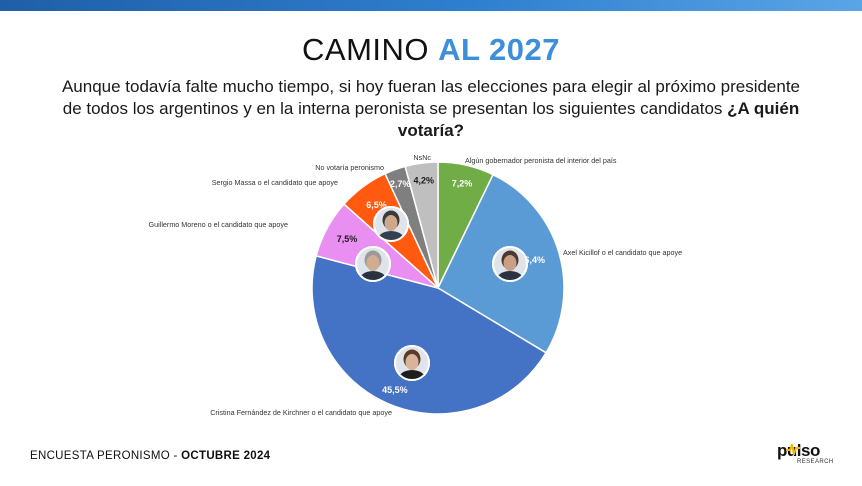 The image size is (862, 486). I want to click on candidate-photo-kicillof-icon, so click(510, 264).